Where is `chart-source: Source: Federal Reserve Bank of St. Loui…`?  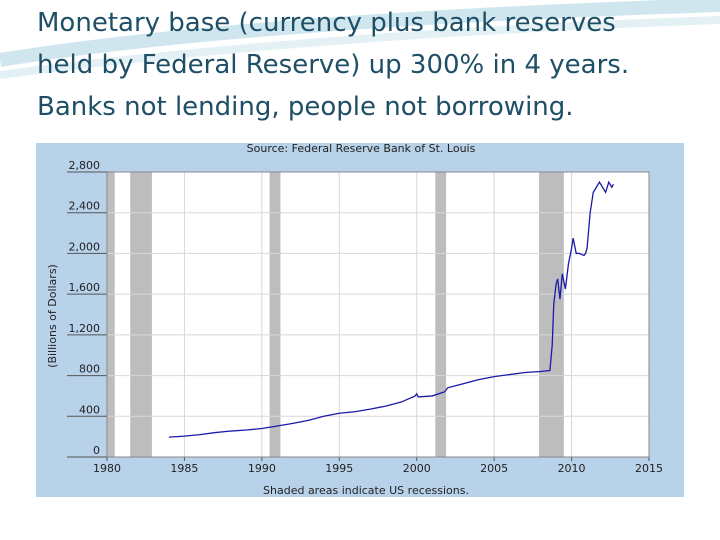 chart-source: Source: Federal Reserve Bank of St. Loui… is located at coordinates (361, 148).